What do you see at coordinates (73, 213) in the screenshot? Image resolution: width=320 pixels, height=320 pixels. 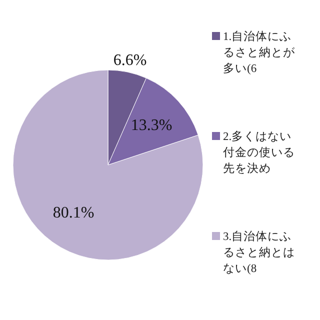 I see `data-label: 80.1%` at bounding box center [73, 213].